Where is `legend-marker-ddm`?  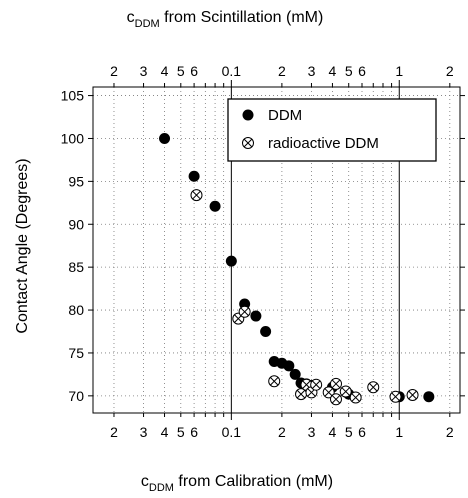 legend-marker-ddm is located at coordinates (248, 115).